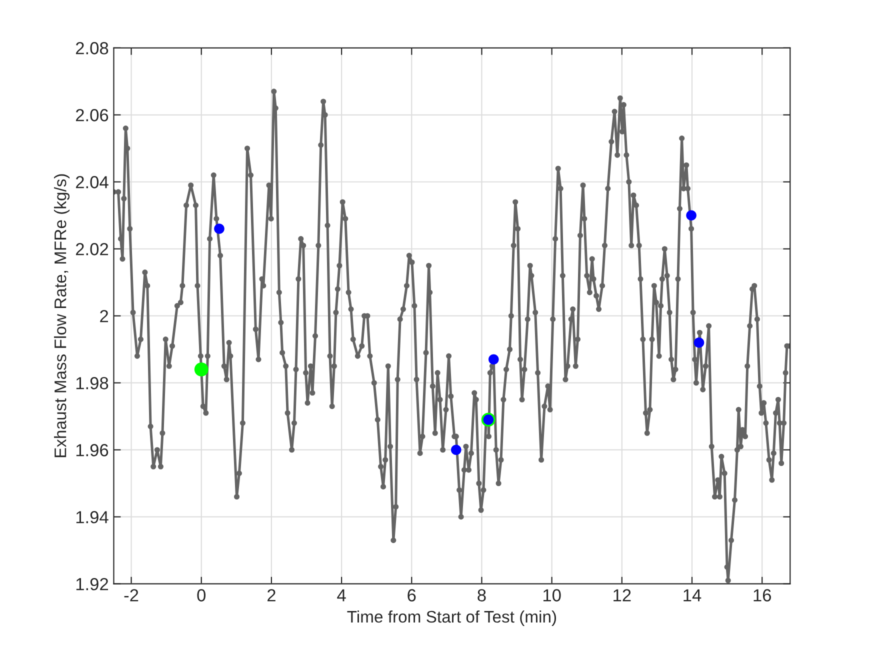 The image size is (875, 656). What do you see at coordinates (92, 517) in the screenshot?
I see `y-tick-label: 1.94` at bounding box center [92, 517].